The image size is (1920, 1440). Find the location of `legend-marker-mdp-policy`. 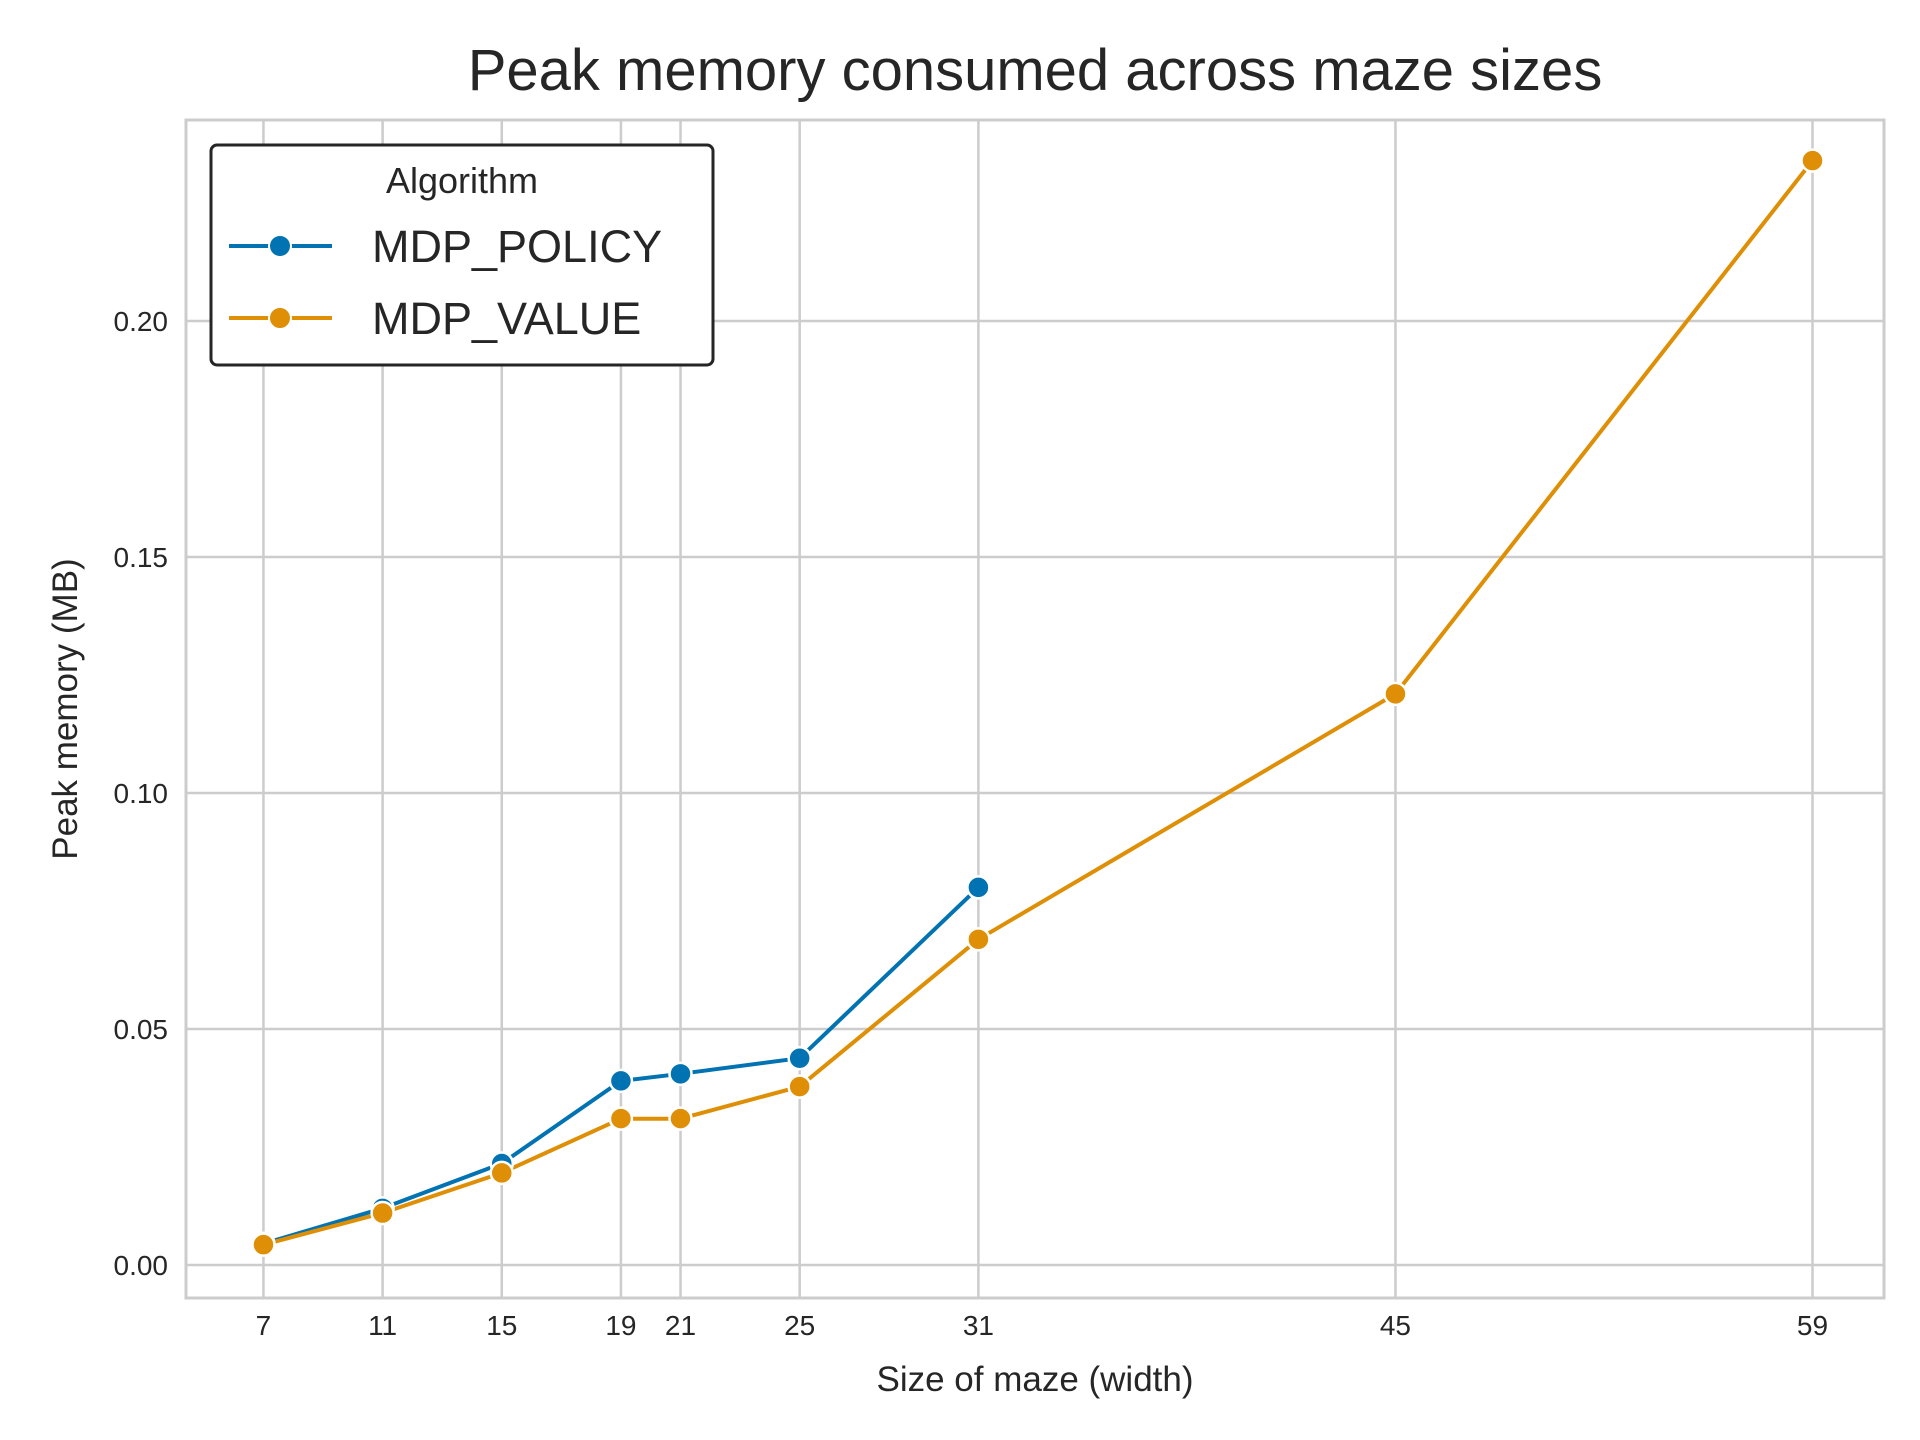

legend-marker-mdp-policy is located at coordinates (280, 246).